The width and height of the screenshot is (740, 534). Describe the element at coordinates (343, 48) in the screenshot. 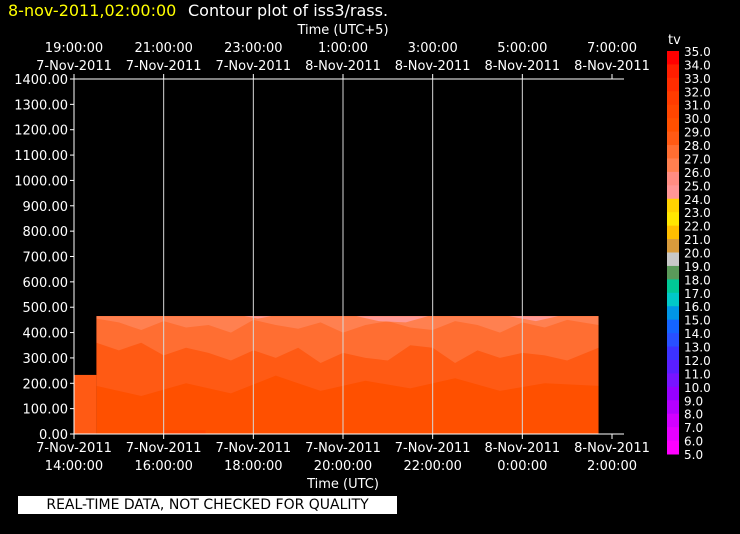

I see `top-tick-label-time: 1:00:00` at that location.